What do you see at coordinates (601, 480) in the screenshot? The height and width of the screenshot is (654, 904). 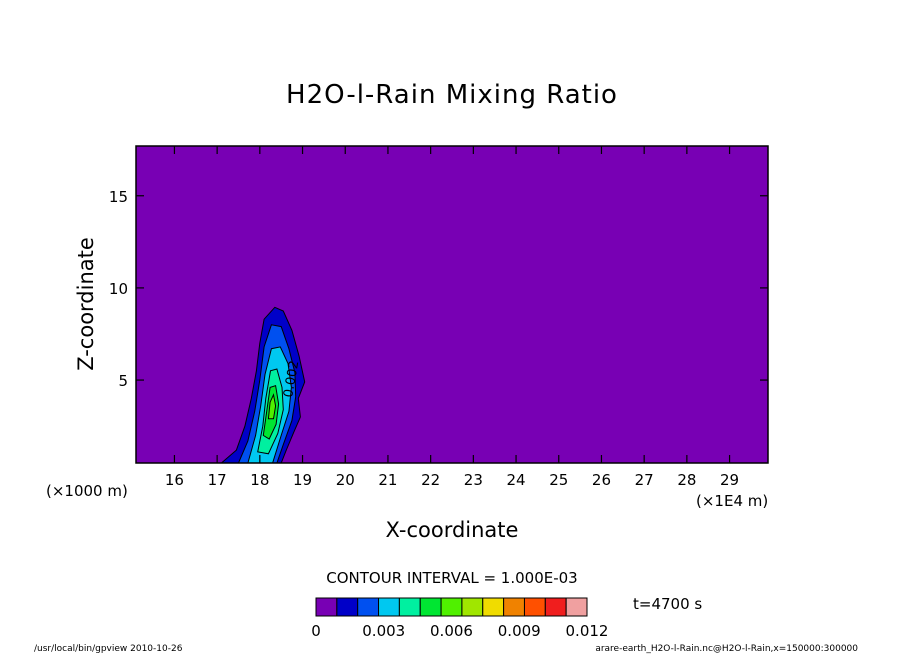 I see `x-tick-label: 26` at bounding box center [601, 480].